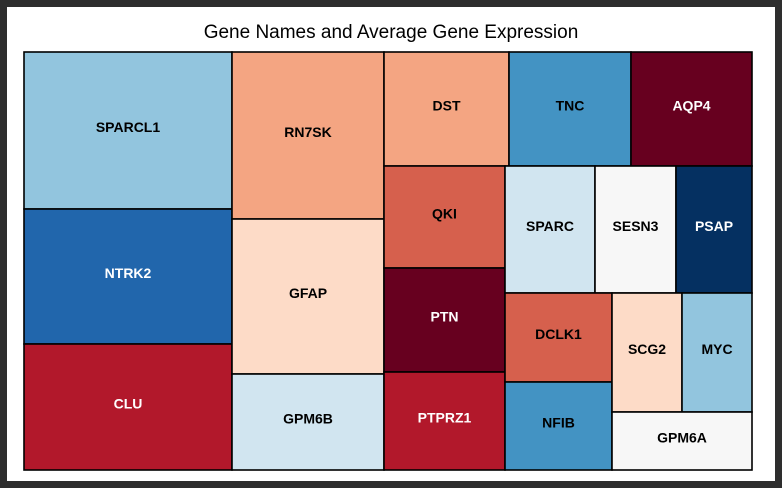  Describe the element at coordinates (128, 273) in the screenshot. I see `tile-label-ntrk2: NTRK2` at that location.